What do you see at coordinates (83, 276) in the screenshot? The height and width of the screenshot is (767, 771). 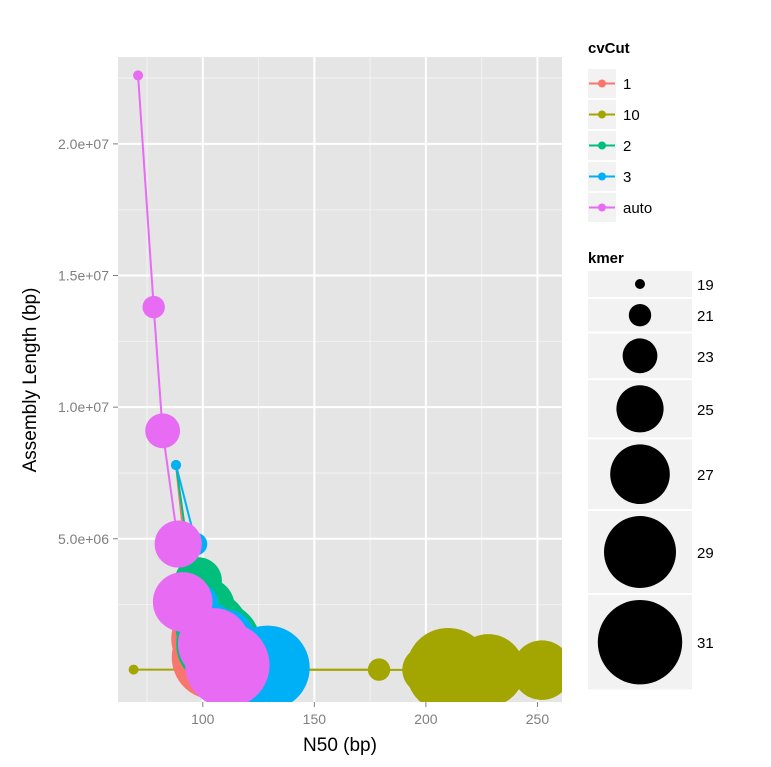 I see `y-tick-label: 1.5e+07` at bounding box center [83, 276].